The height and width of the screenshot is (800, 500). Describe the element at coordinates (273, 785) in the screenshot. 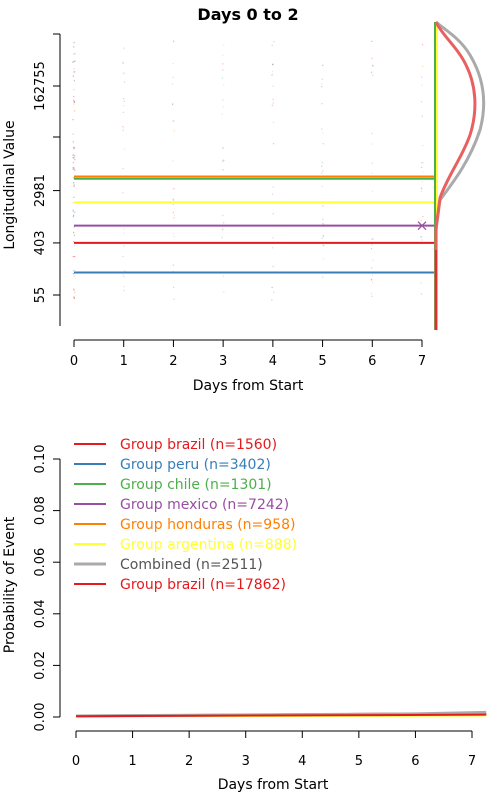

I see `x-axis-label: Days from Start` at that location.